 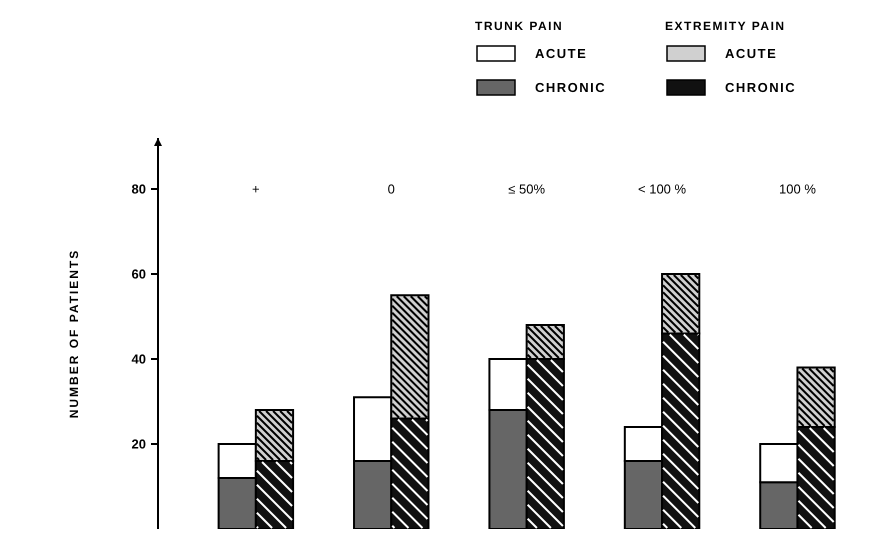 What do you see at coordinates (139, 274) in the screenshot?
I see `y-tick-label: 60` at bounding box center [139, 274].